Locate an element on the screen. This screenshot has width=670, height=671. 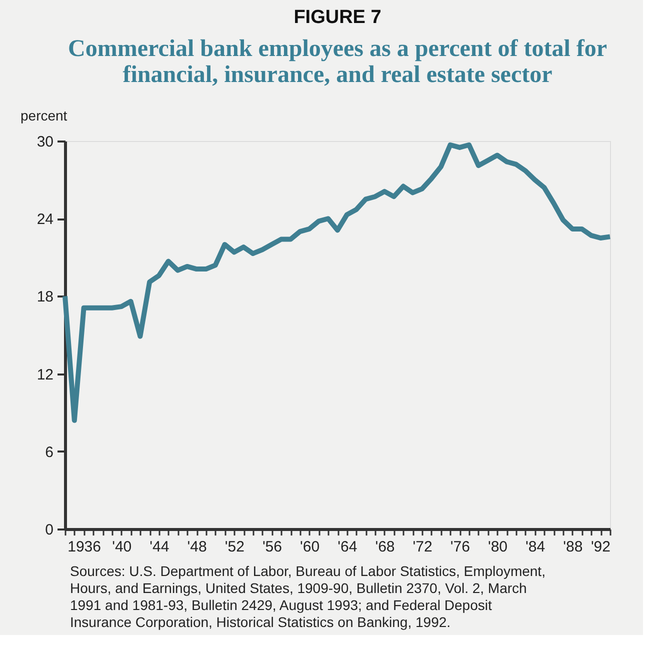
y-axis-title: percent is located at coordinates (44, 116).